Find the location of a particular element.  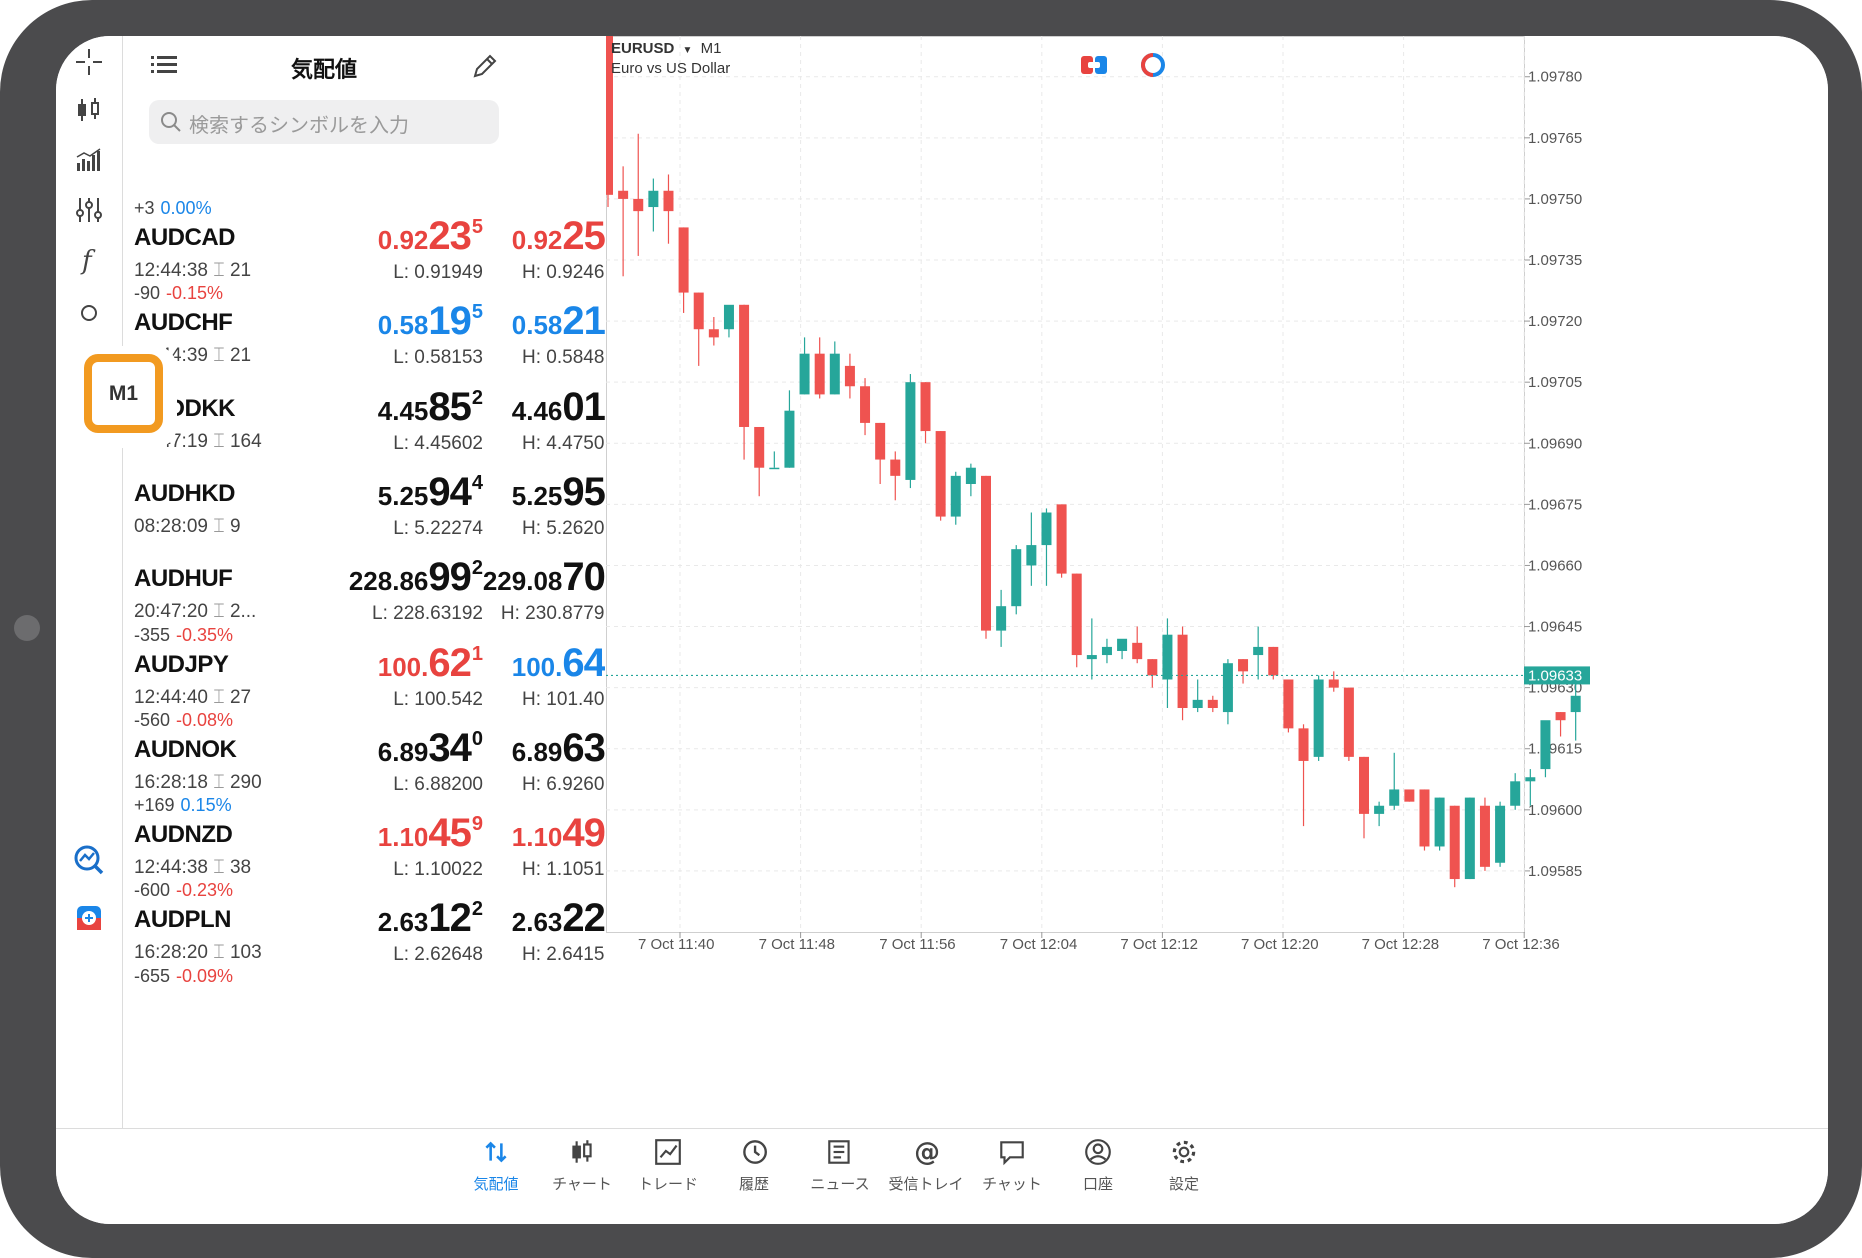

crosshair-icon is located at coordinates (89, 62).